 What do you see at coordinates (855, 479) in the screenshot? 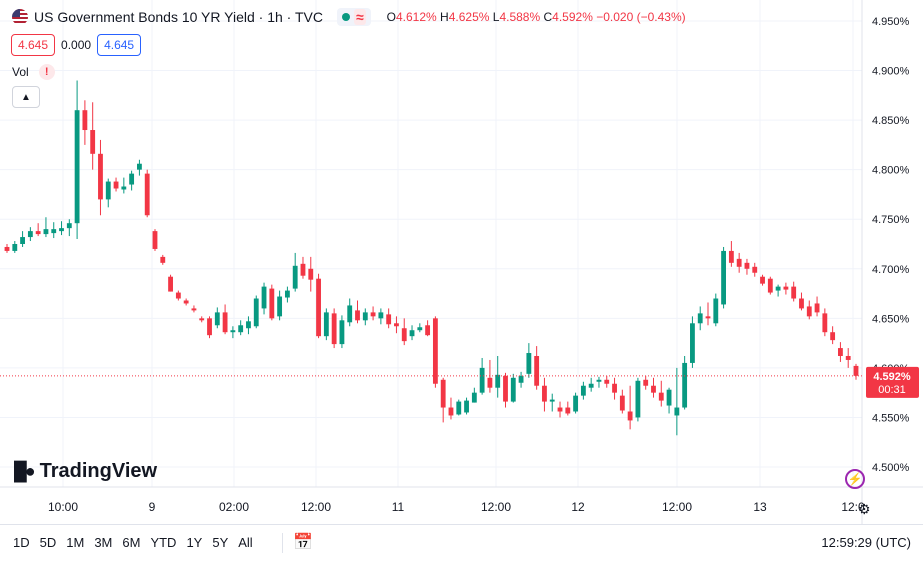
I see `lightning-icon: ⚡` at bounding box center [855, 479].